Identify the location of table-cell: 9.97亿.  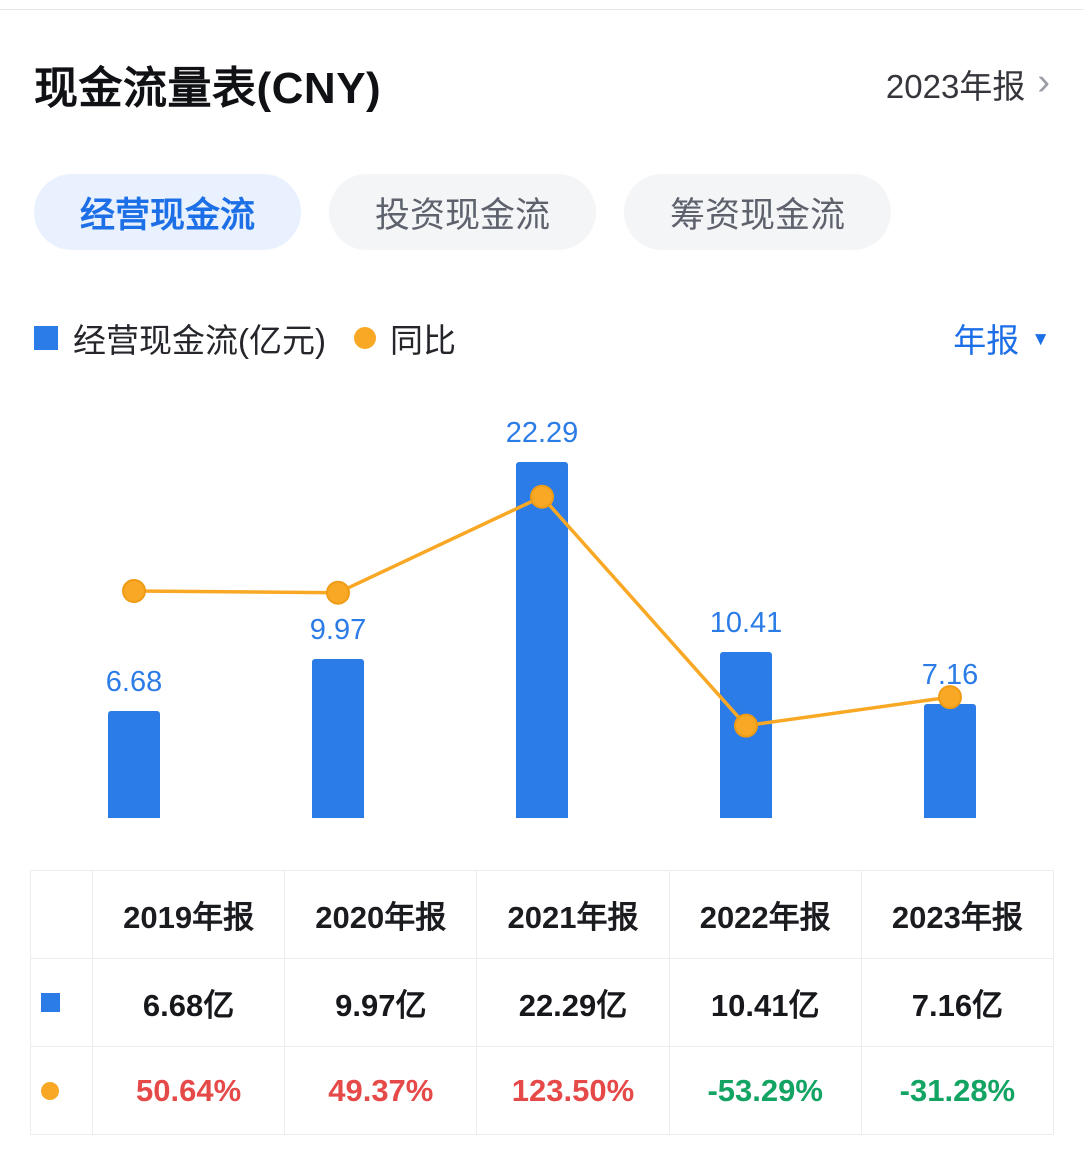
(381, 1003).